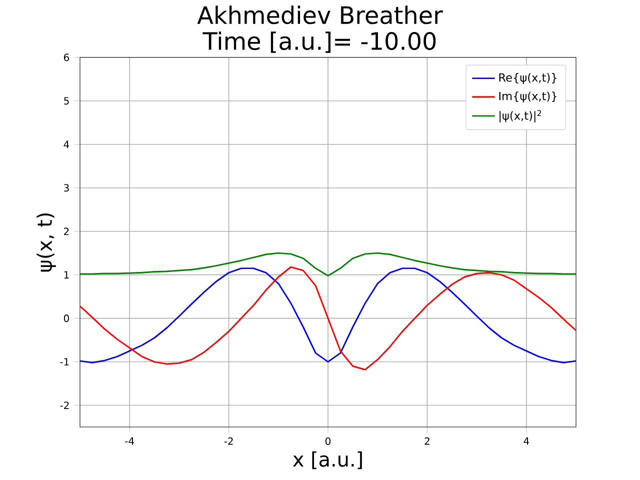 Image resolution: width=640 pixels, height=480 pixels. What do you see at coordinates (66, 274) in the screenshot?
I see `y-tick-label: 1` at bounding box center [66, 274].